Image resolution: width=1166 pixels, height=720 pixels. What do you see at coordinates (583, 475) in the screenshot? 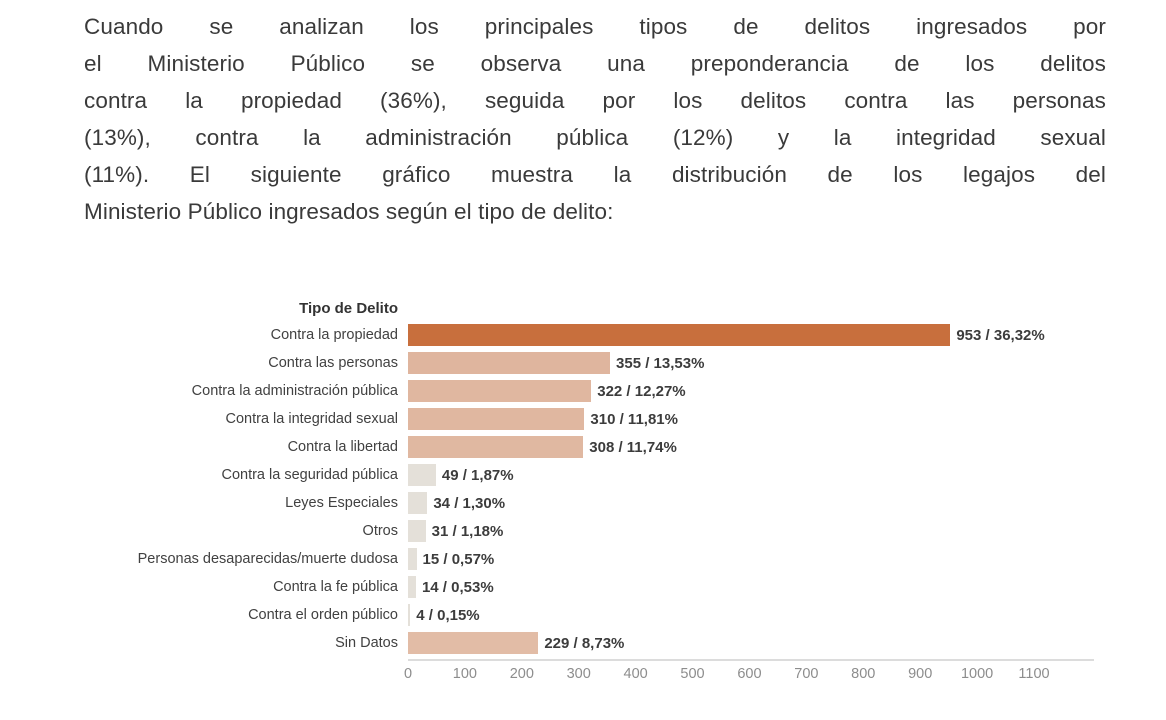
I see `chart-row: Contra la seguridad pública 49 / 1,87%` at bounding box center [583, 475].